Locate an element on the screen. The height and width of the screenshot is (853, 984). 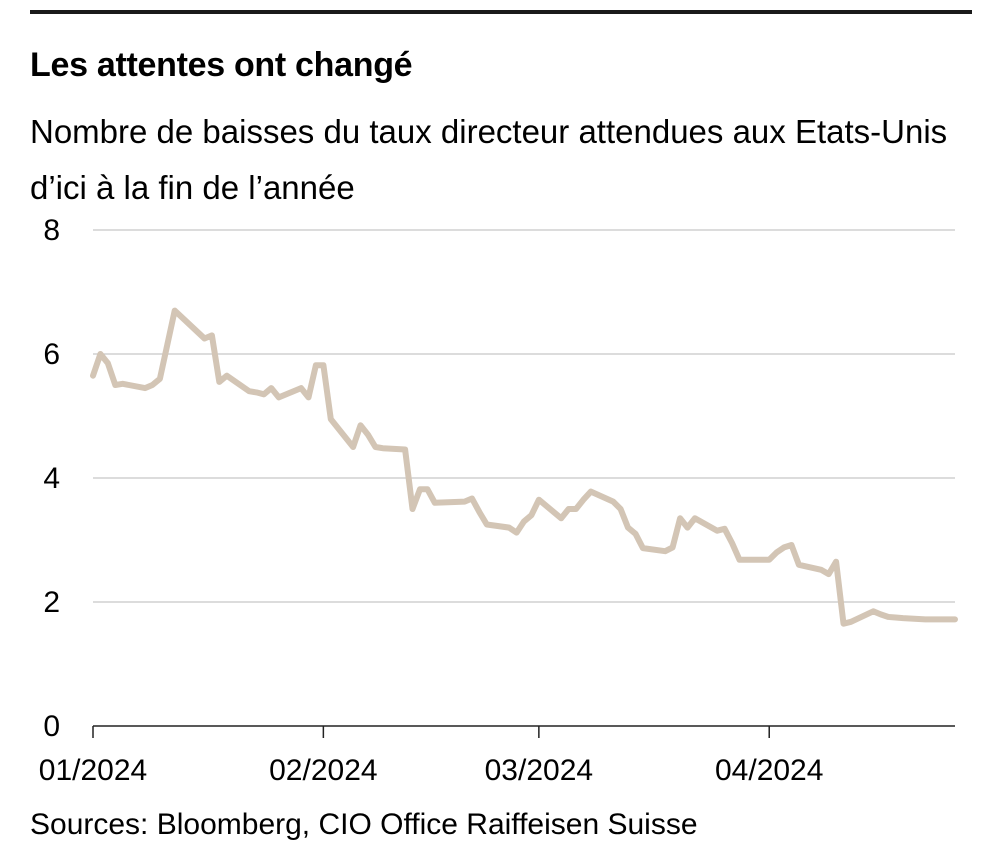
y-tick-label: 8 is located at coordinates (51, 230).